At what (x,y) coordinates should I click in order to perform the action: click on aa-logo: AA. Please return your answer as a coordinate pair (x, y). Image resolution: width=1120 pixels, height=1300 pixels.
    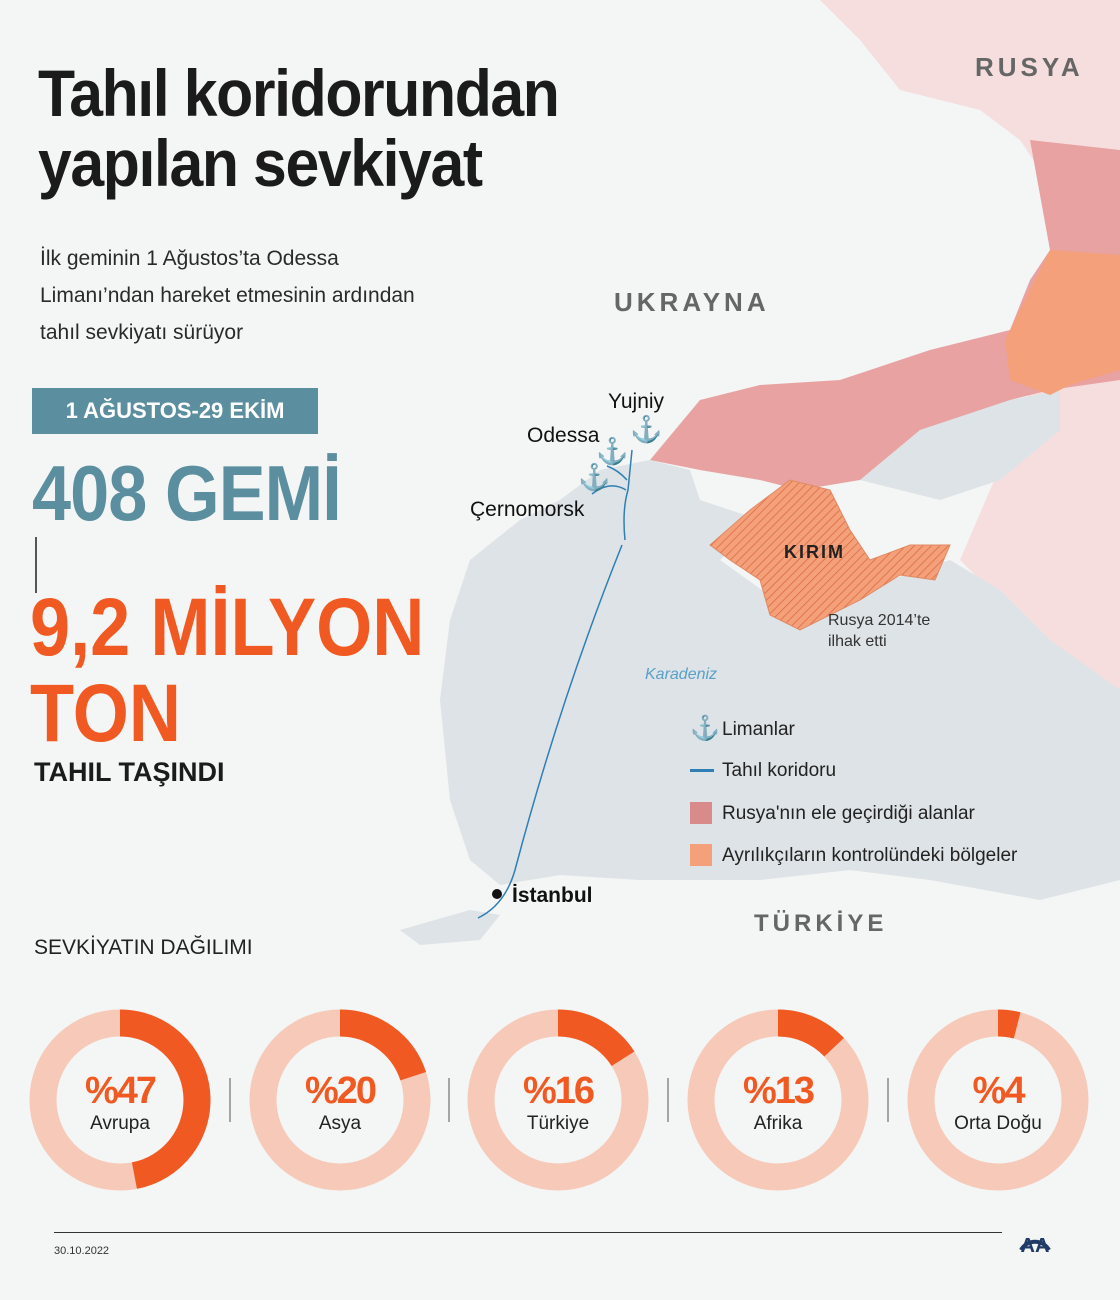
    Looking at the image, I should click on (1035, 1245).